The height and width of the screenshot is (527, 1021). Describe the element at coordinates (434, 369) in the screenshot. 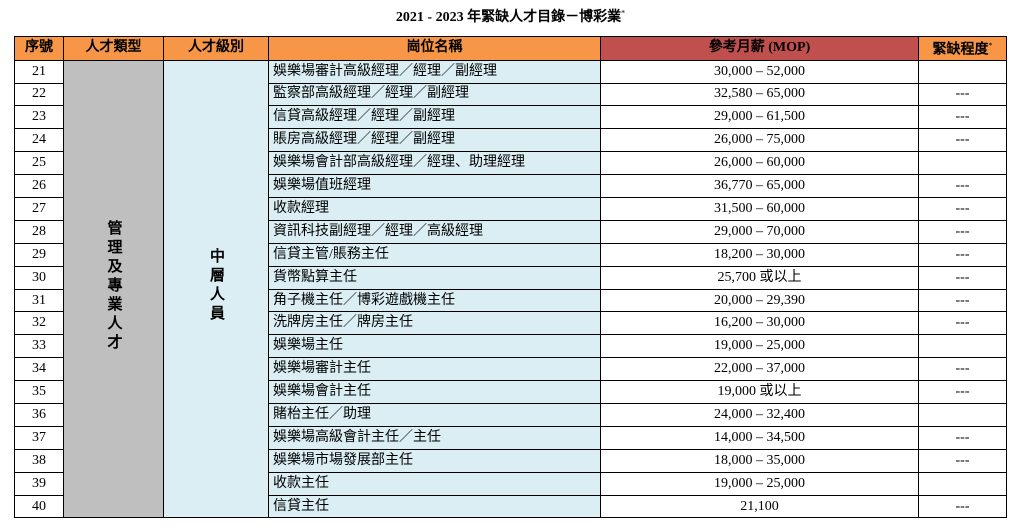

I see `job-title: 娛樂場審計主任` at that location.